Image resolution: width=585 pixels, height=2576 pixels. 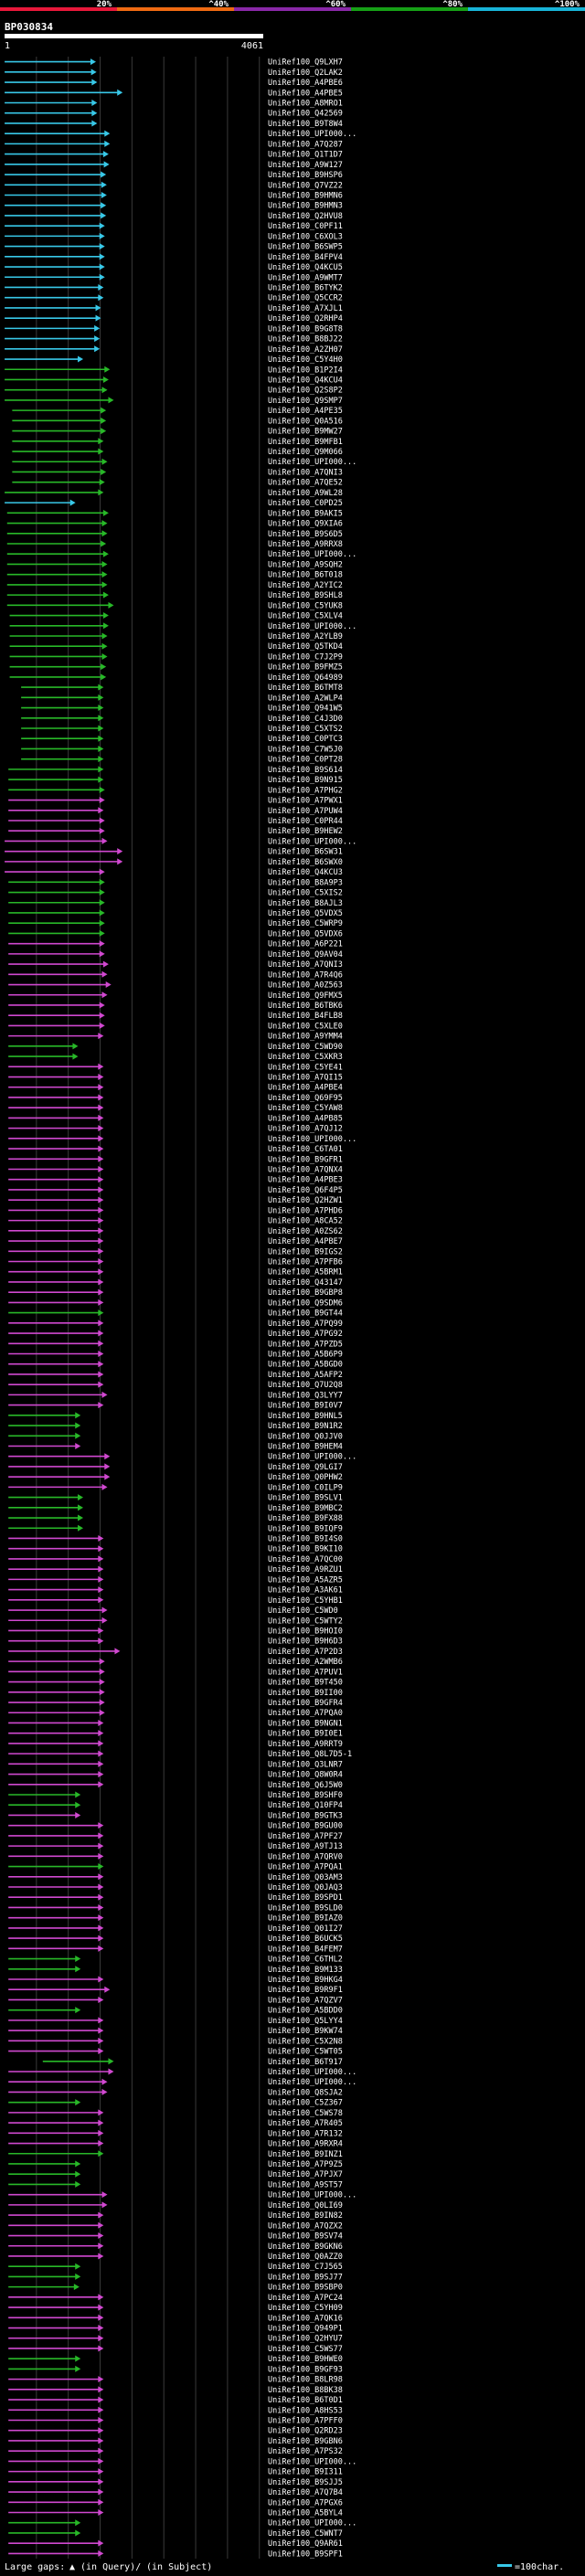 What do you see at coordinates (305, 1057) in the screenshot?
I see `hit-label: UniRef100_C5XKR3` at bounding box center [305, 1057].